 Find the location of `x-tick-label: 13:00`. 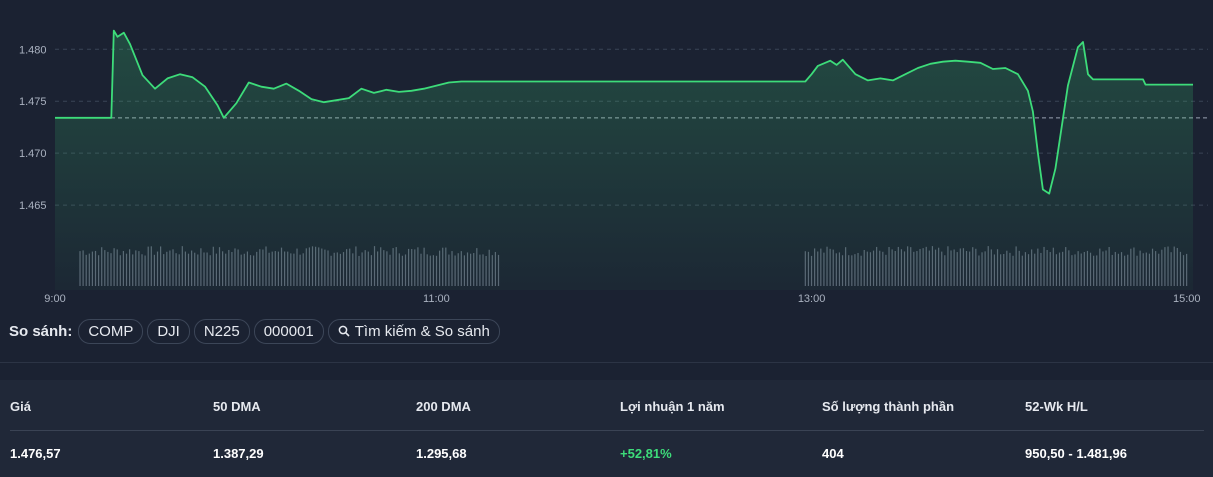

x-tick-label: 13:00 is located at coordinates (812, 299).